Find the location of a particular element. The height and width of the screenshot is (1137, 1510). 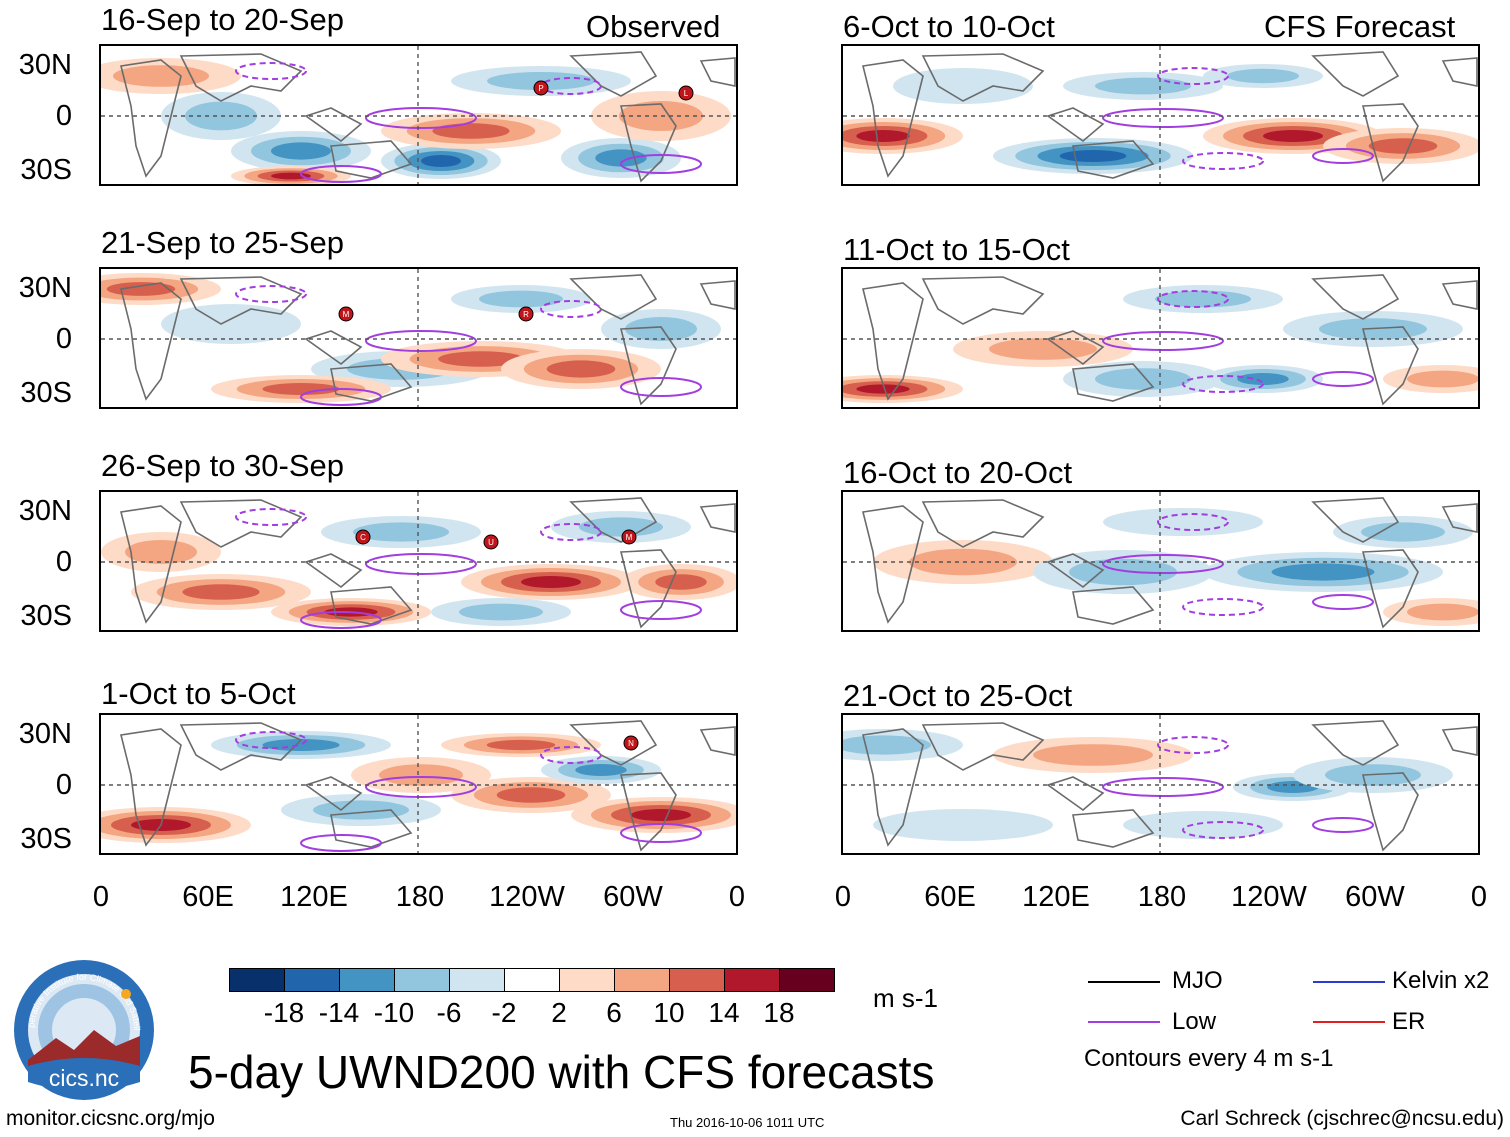

colorbar-label: 6 is located at coordinates (614, 1012).